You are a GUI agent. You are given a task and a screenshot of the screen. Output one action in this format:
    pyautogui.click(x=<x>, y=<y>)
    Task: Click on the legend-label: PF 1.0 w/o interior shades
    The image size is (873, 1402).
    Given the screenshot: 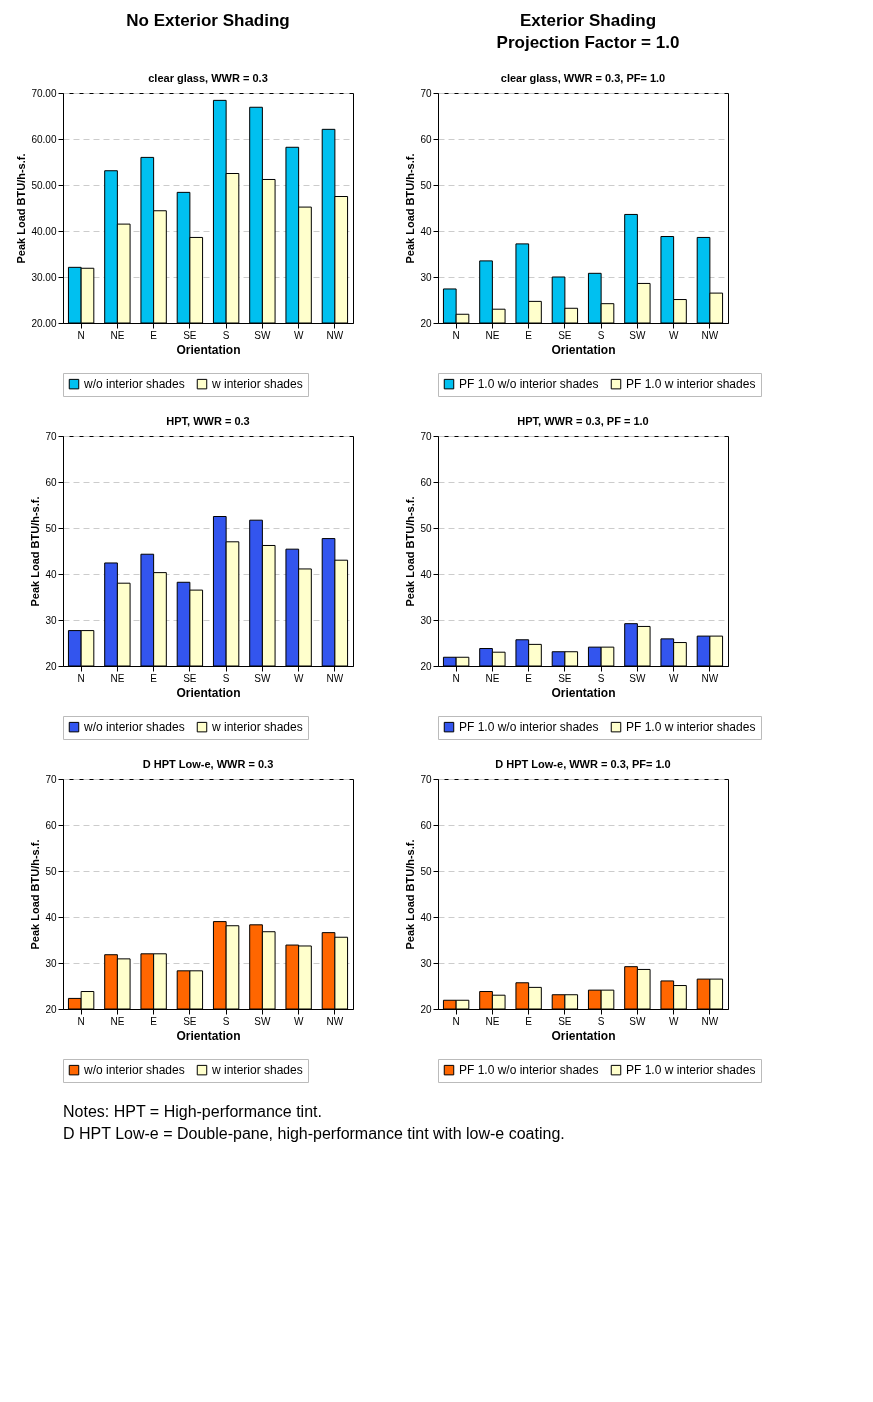 What is the action you would take?
    pyautogui.click(x=529, y=1070)
    